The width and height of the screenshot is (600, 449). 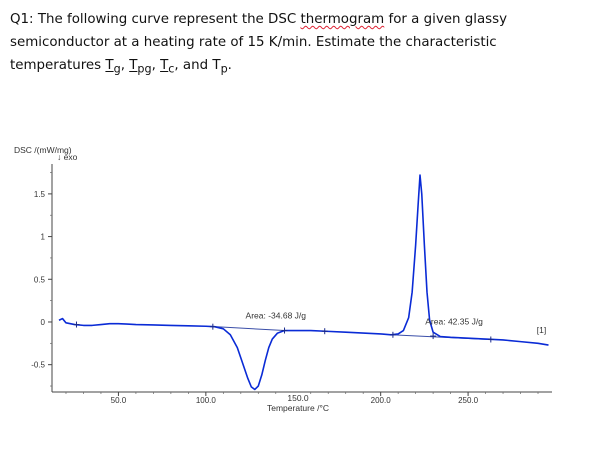 I want to click on spellcheck-word: thermogram, so click(x=342, y=19).